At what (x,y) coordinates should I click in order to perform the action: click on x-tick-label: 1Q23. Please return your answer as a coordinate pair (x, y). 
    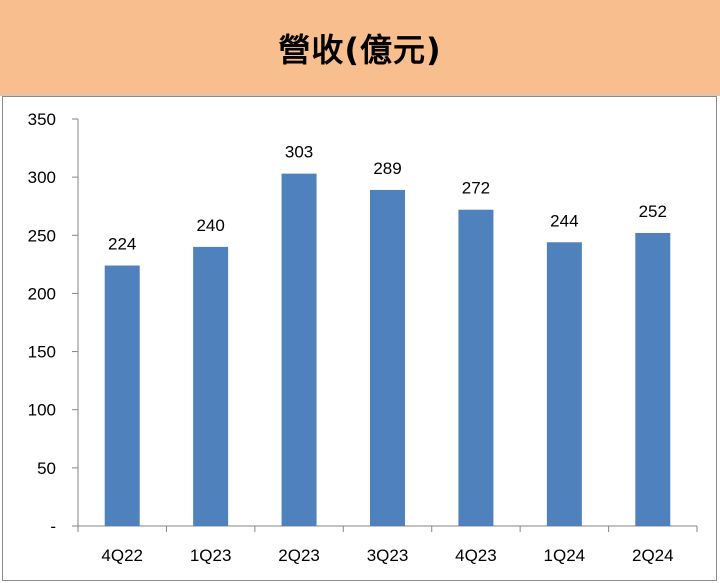
    Looking at the image, I should click on (211, 555).